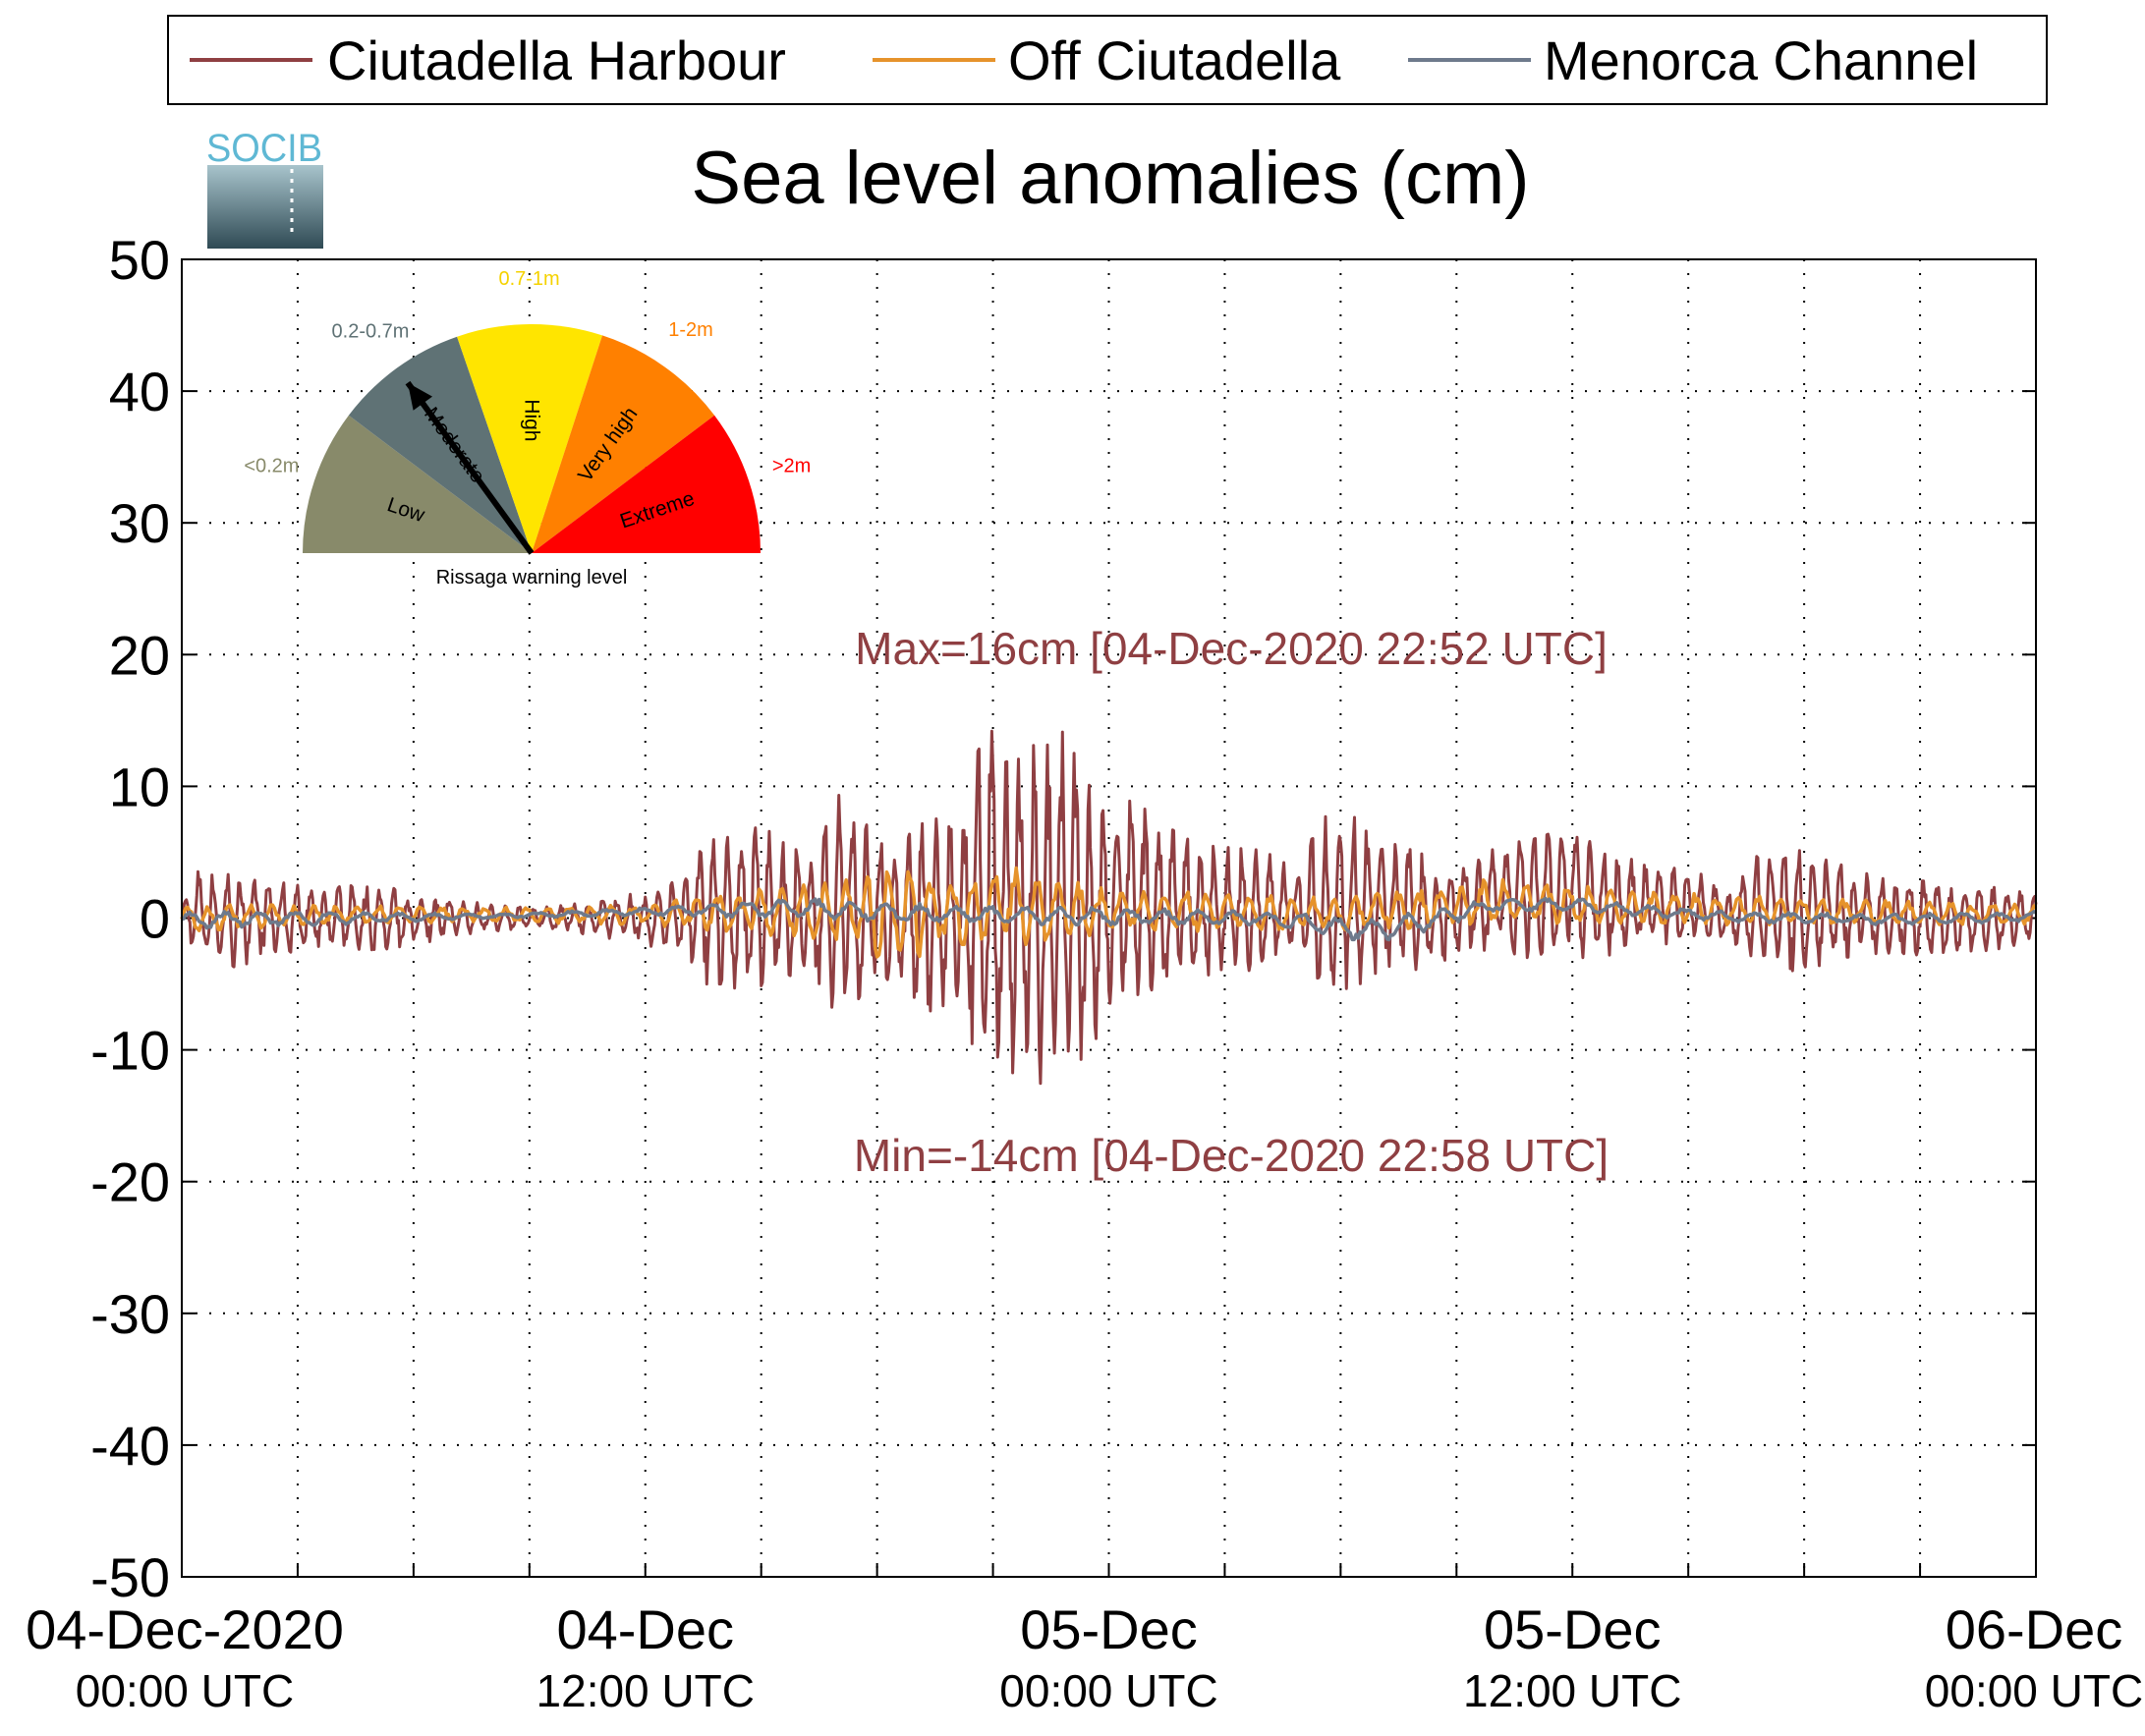 Image resolution: width=2145 pixels, height=1736 pixels. What do you see at coordinates (139, 786) in the screenshot?
I see `y-tick-label: 10` at bounding box center [139, 786].